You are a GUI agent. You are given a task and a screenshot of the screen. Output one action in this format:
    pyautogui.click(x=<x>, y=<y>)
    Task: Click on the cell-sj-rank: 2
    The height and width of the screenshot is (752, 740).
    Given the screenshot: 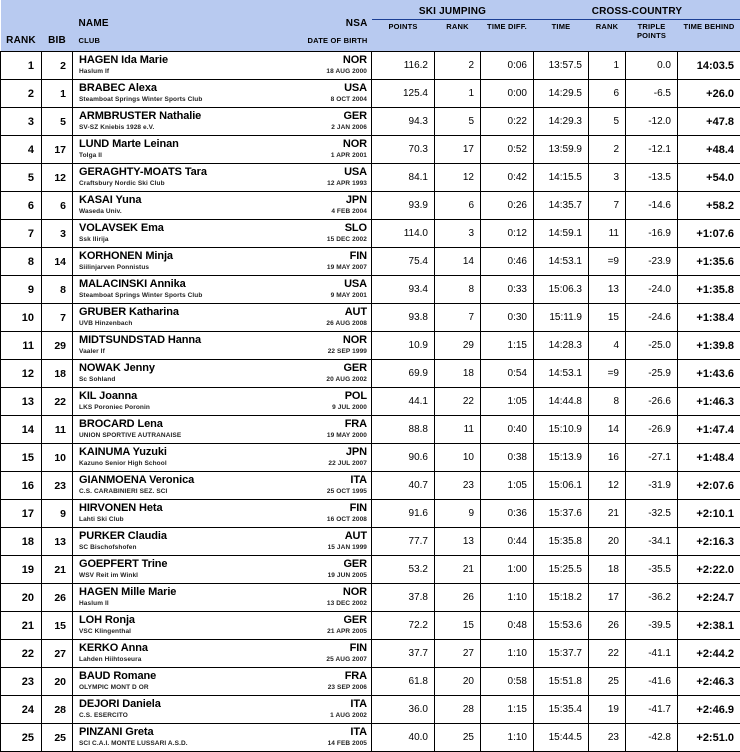 What is the action you would take?
    pyautogui.click(x=458, y=66)
    